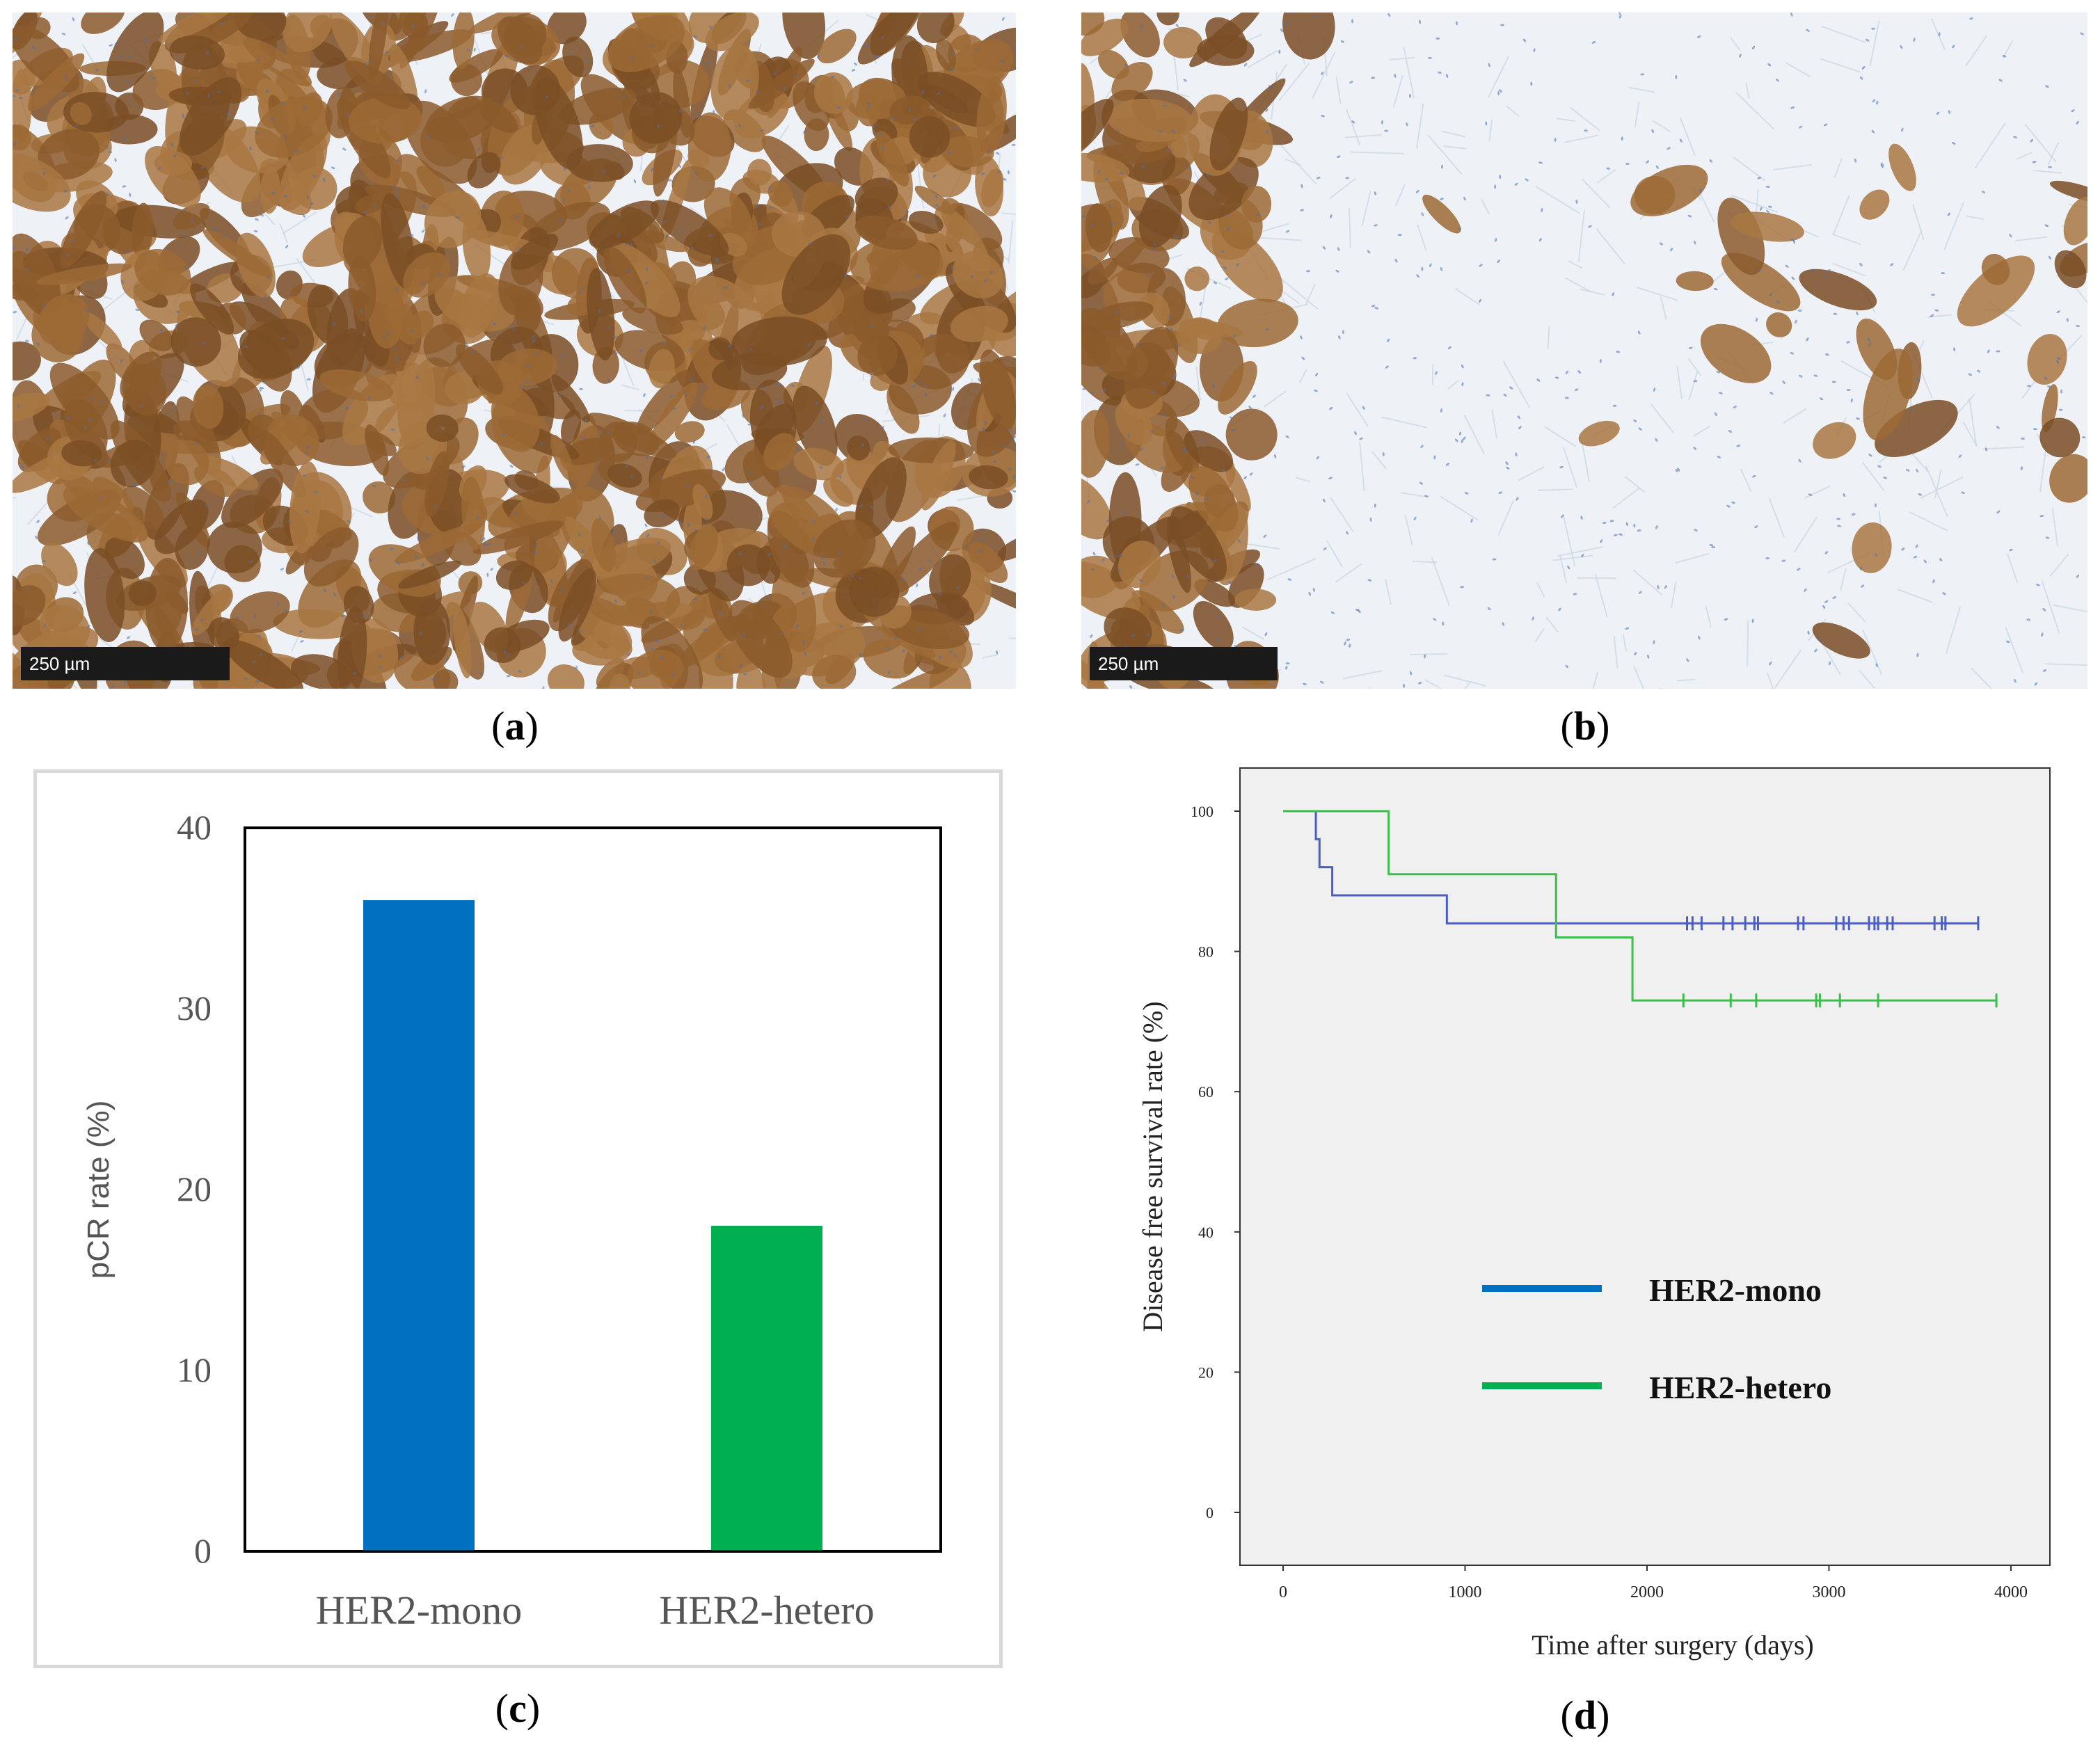 The width and height of the screenshot is (2100, 1751). I want to click on x-tick-label: 3000, so click(1829, 1592).